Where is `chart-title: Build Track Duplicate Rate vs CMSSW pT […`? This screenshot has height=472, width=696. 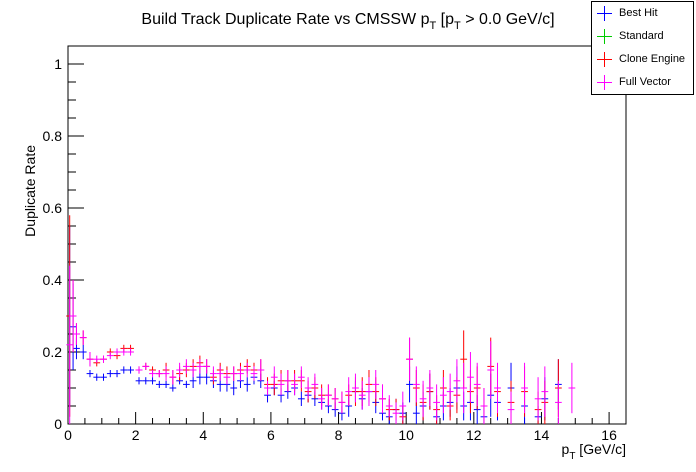
chart-title: Build Track Duplicate Rate vs CMSSW pT [… is located at coordinates (347, 21).